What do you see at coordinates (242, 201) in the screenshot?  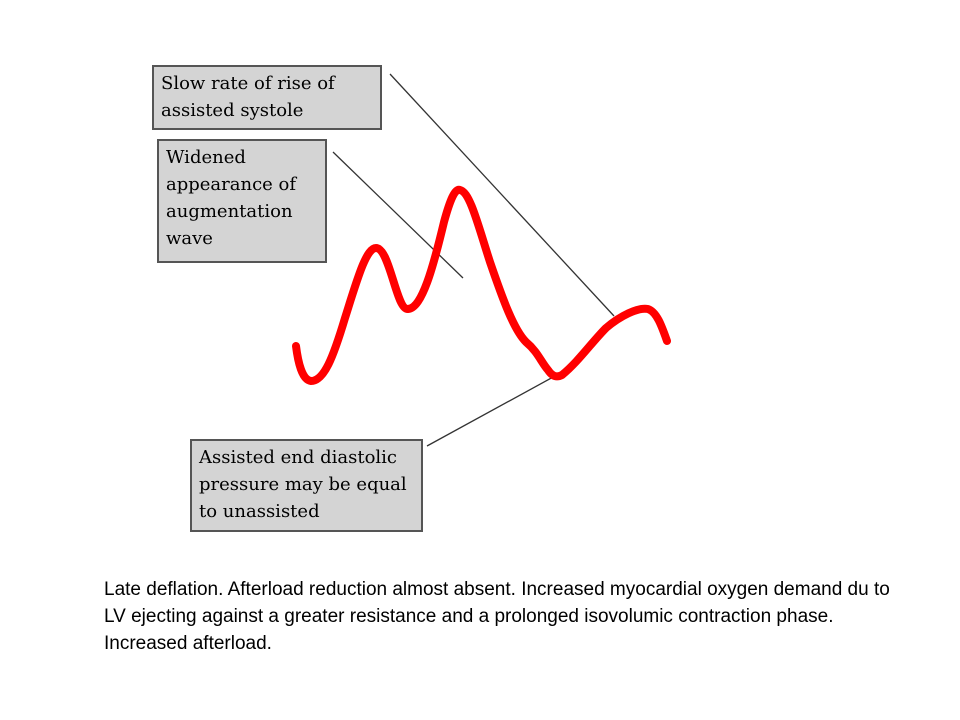 I see `label-widened-augmentation: Widened appearance of augmentation wave` at bounding box center [242, 201].